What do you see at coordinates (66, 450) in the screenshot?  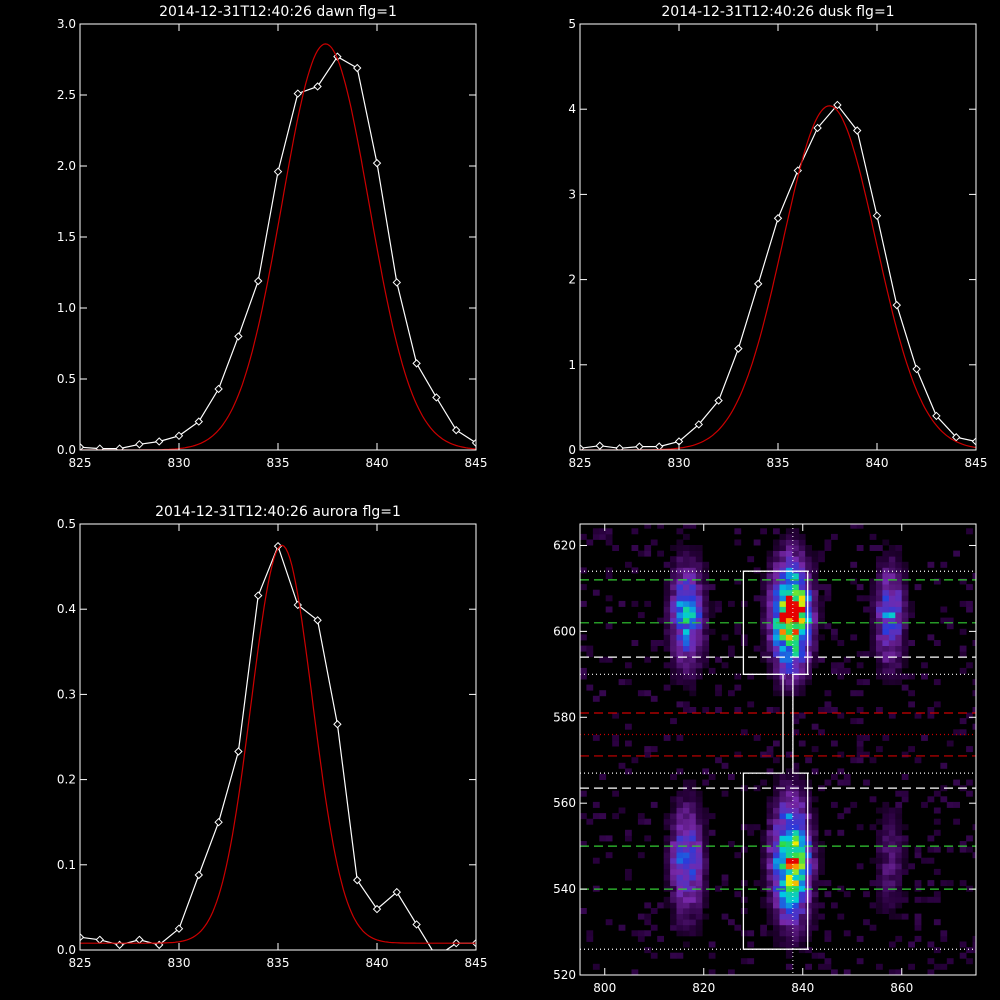 I see `y-tick-label: 0.0` at bounding box center [66, 450].